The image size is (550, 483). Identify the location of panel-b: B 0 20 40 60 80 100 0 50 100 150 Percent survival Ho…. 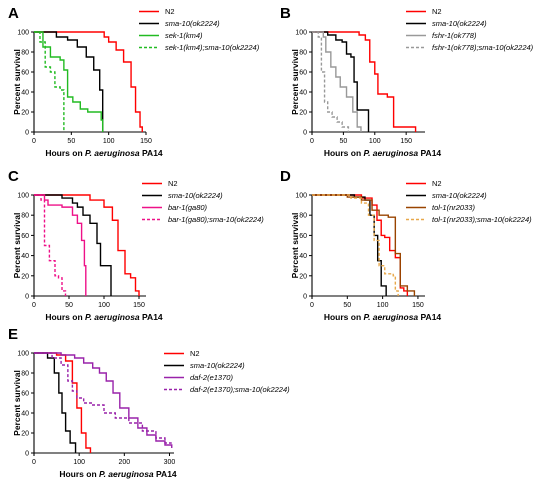
(407, 81).